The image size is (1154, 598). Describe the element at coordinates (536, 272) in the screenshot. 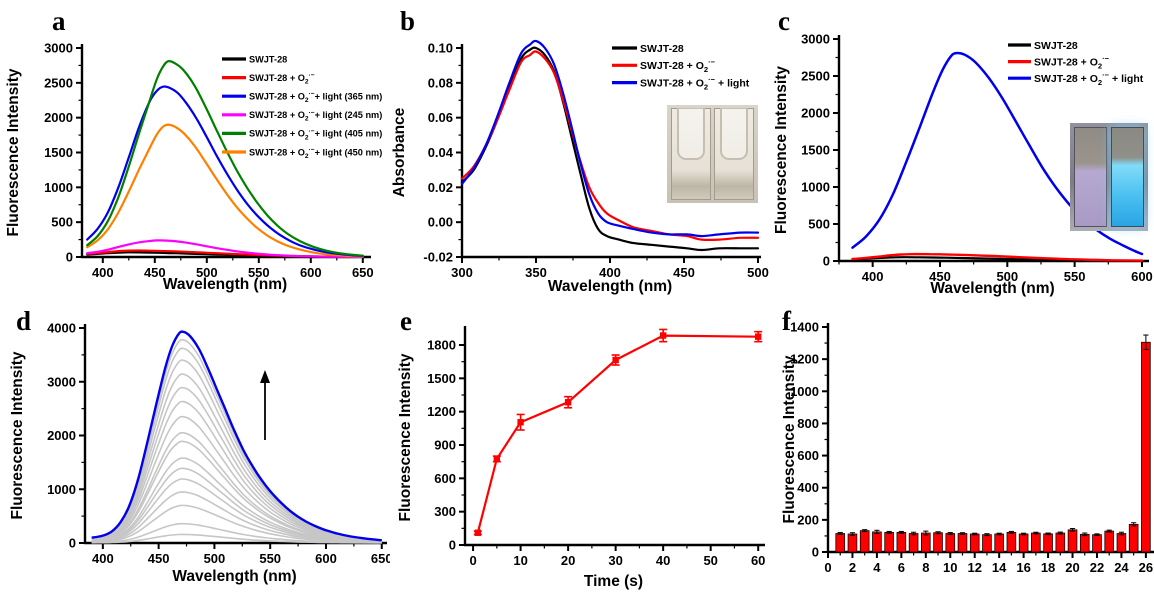

I see `x-tick-label: 350` at that location.